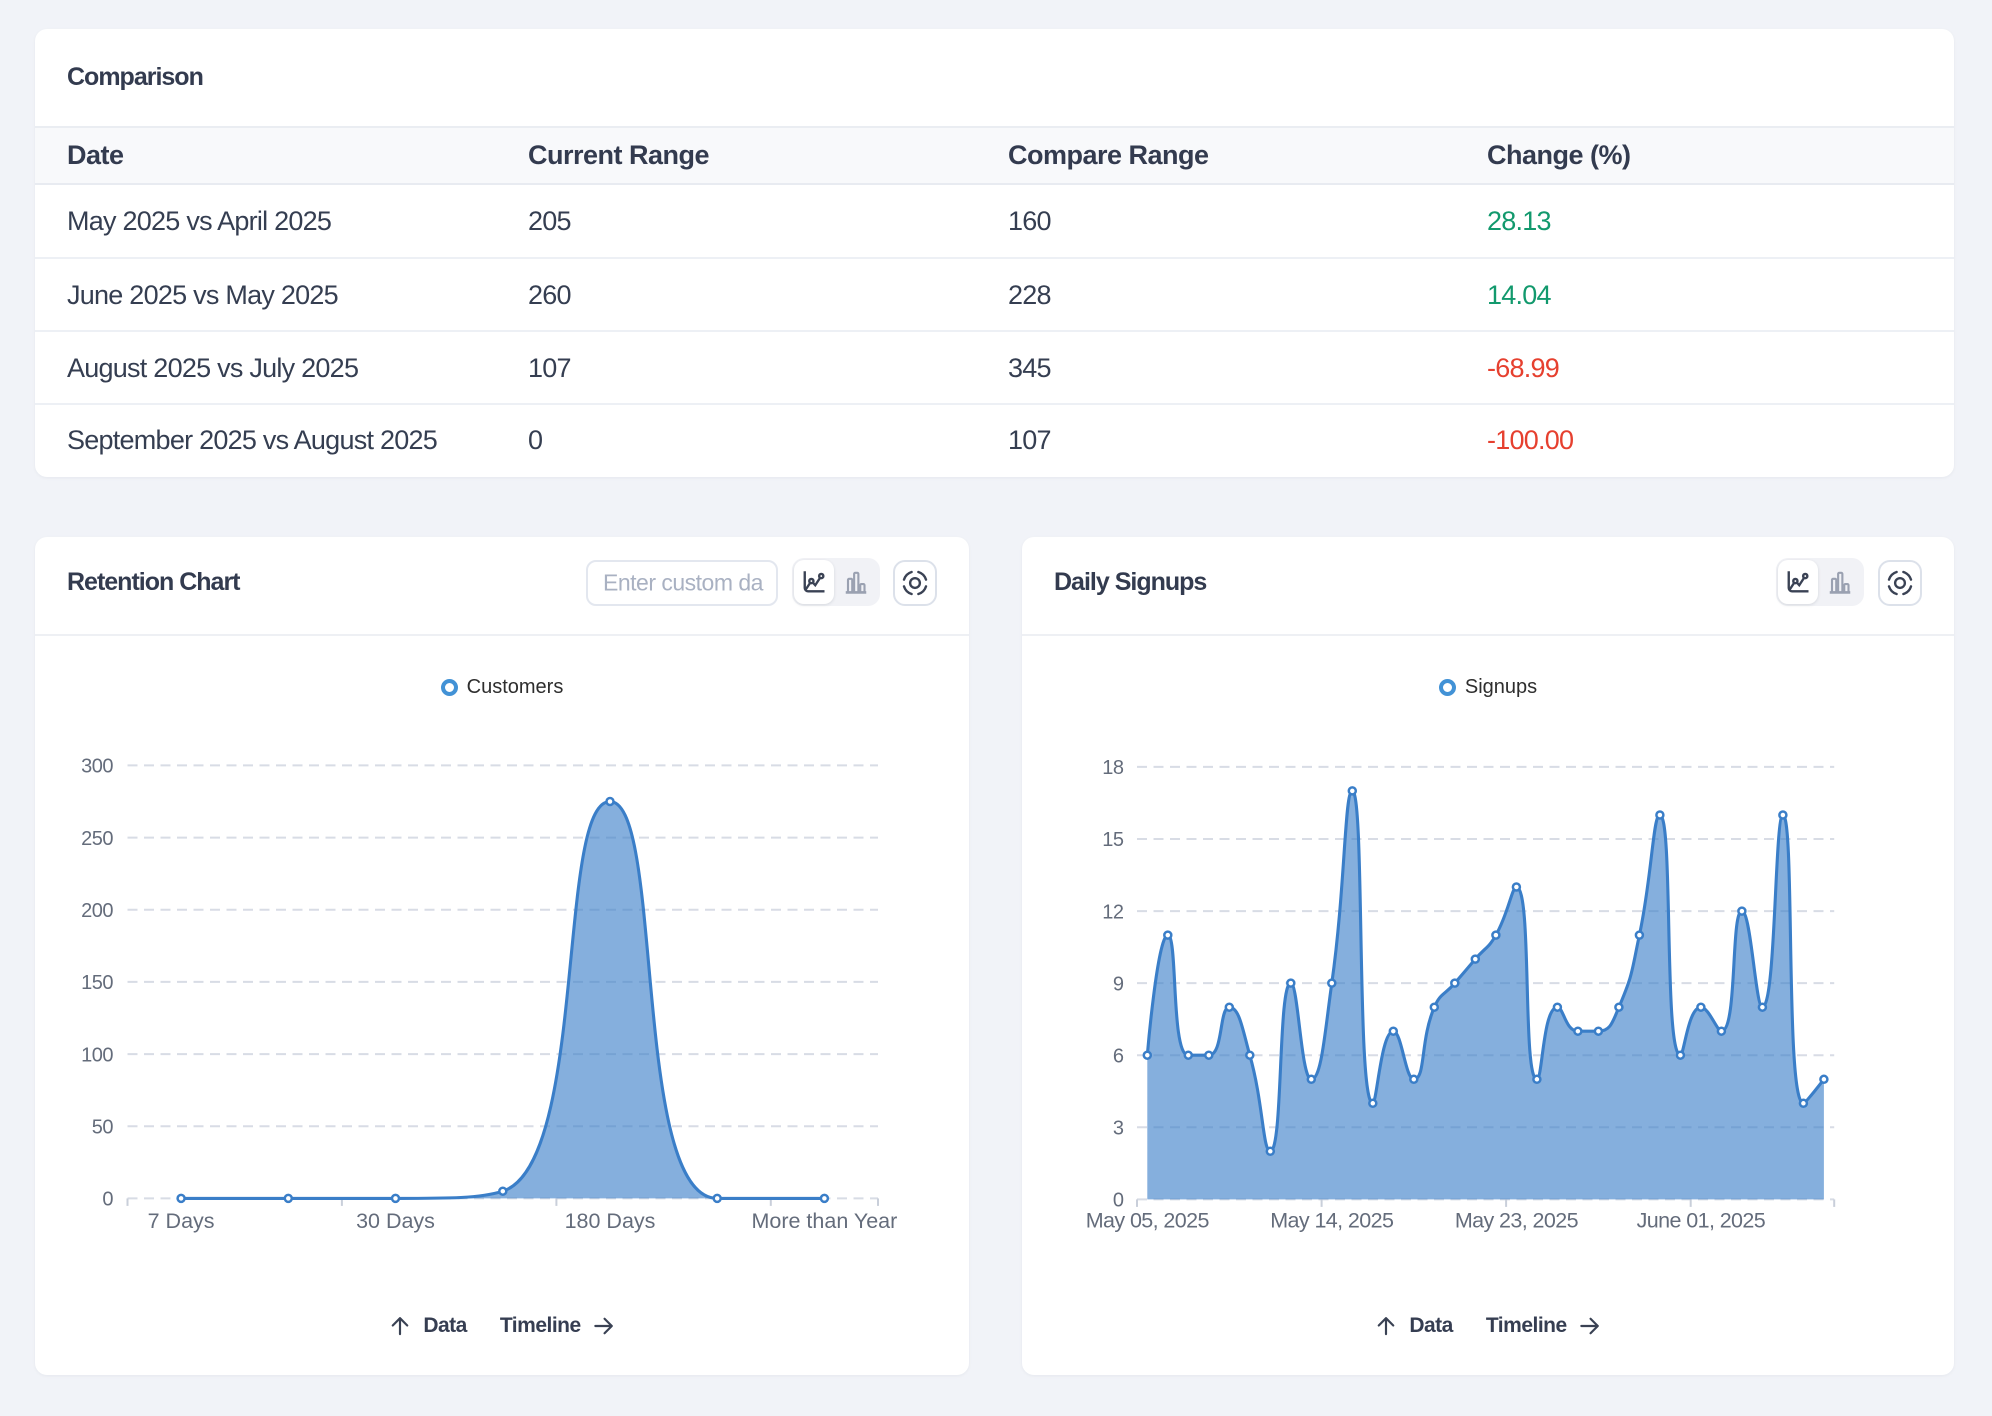 The image size is (1992, 1416). I want to click on svg-text: 30 Days, so click(395, 1221).